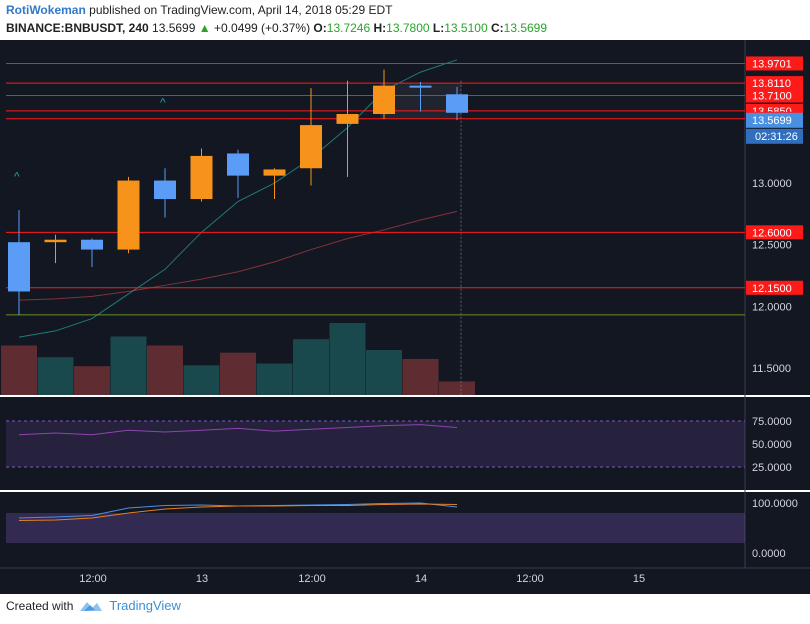 This screenshot has width=810, height=624. Describe the element at coordinates (40, 605) in the screenshot. I see `created-with-text: Created with` at that location.